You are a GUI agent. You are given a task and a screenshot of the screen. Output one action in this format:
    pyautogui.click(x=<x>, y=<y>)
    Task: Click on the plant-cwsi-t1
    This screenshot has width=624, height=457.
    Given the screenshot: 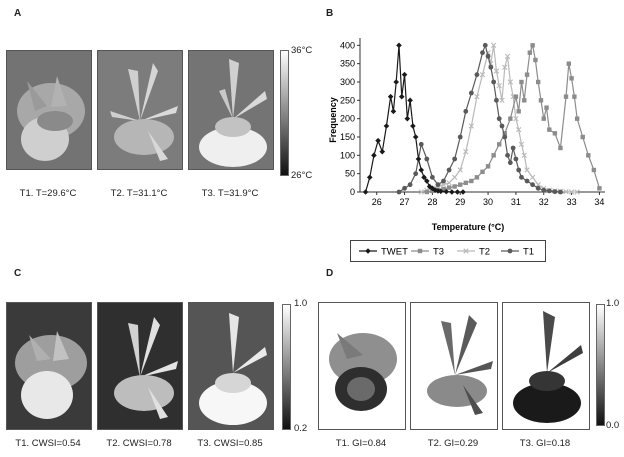 What is the action you would take?
    pyautogui.click(x=49, y=366)
    